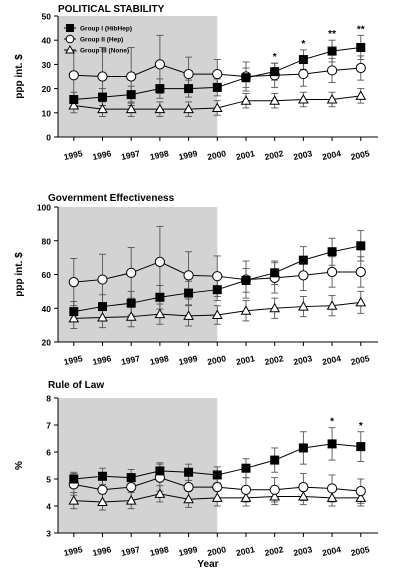 This screenshot has width=400, height=576. I want to click on x-tick-label: 2002, so click(274, 360).